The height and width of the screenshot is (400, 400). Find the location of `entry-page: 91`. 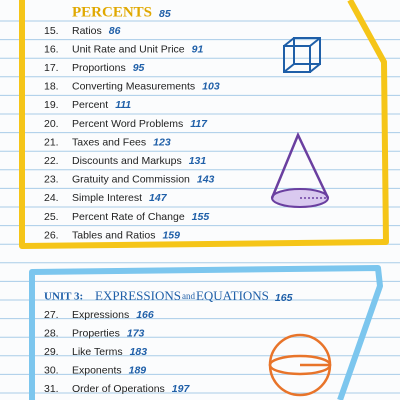

entry-page: 91 is located at coordinates (198, 49).